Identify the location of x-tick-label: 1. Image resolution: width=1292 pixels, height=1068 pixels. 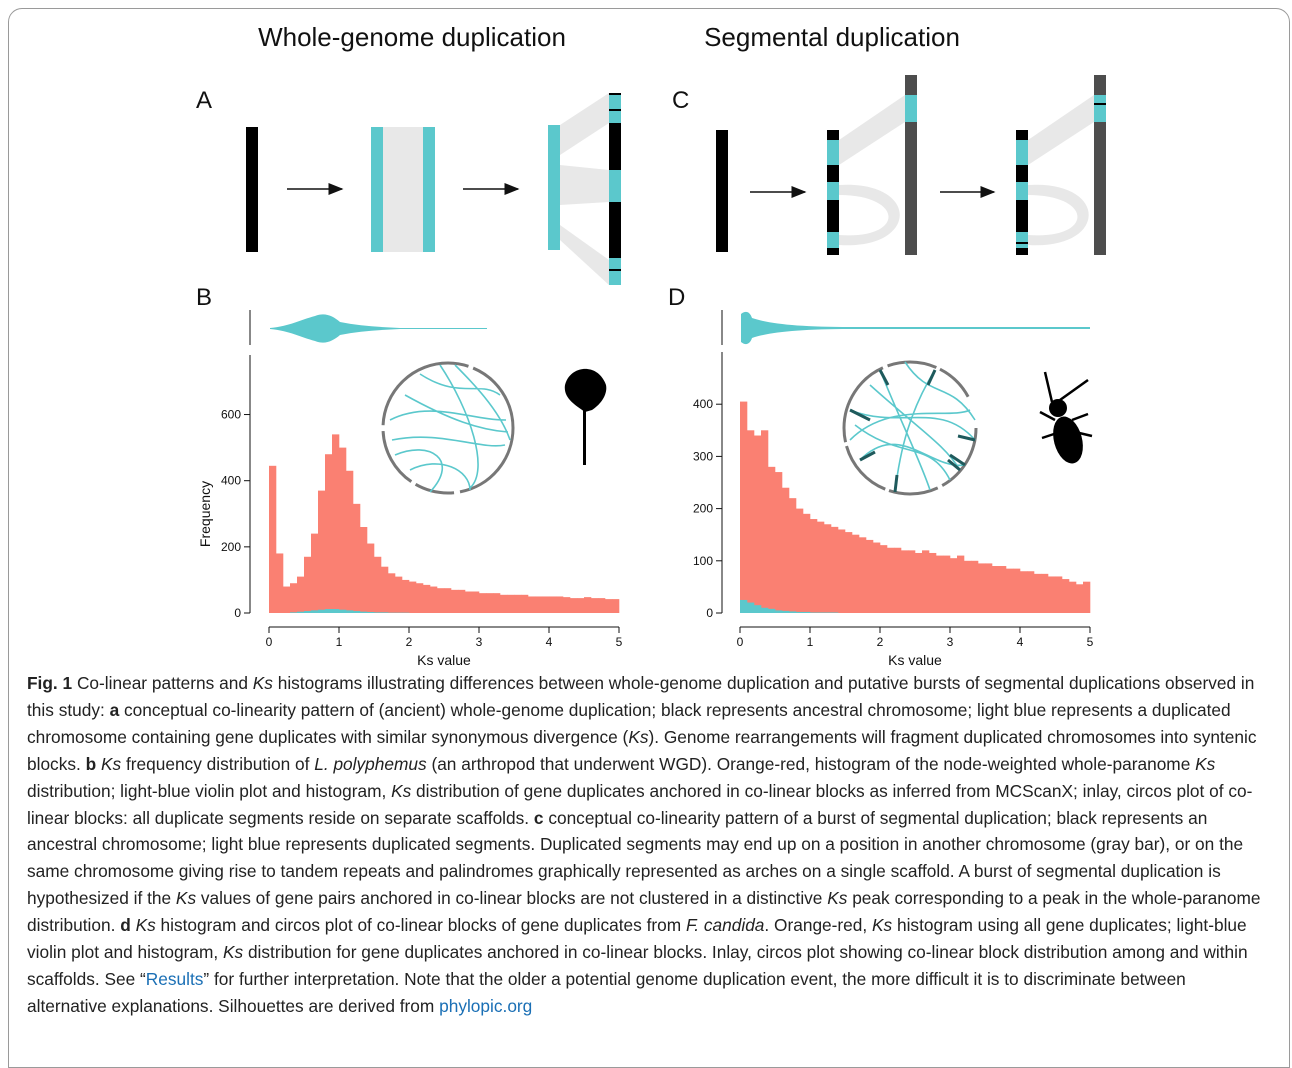
(810, 642).